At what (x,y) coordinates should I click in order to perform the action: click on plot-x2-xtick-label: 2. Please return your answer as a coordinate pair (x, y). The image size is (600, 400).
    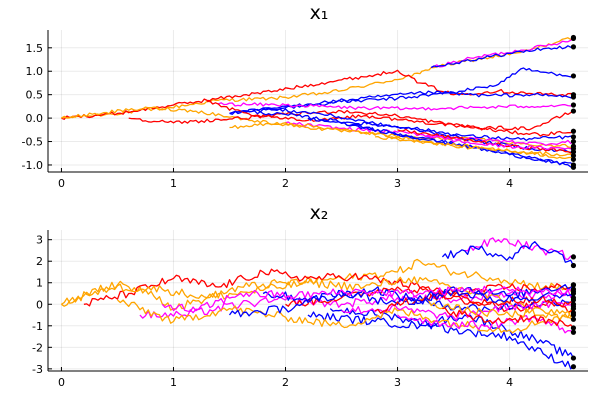
    Looking at the image, I should click on (285, 382).